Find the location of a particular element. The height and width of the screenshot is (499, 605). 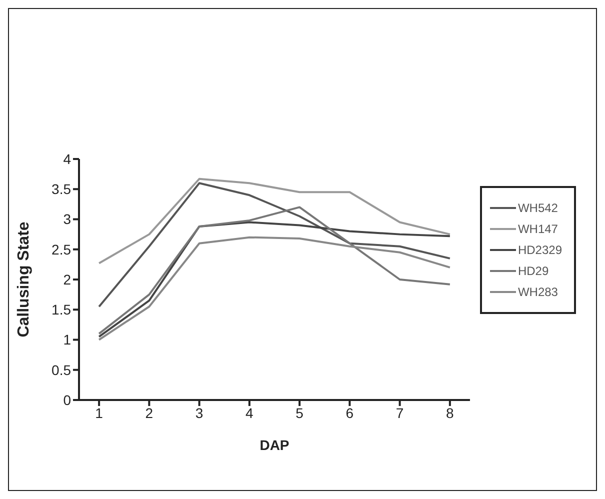

y-tick-label: 0 is located at coordinates (67, 400).